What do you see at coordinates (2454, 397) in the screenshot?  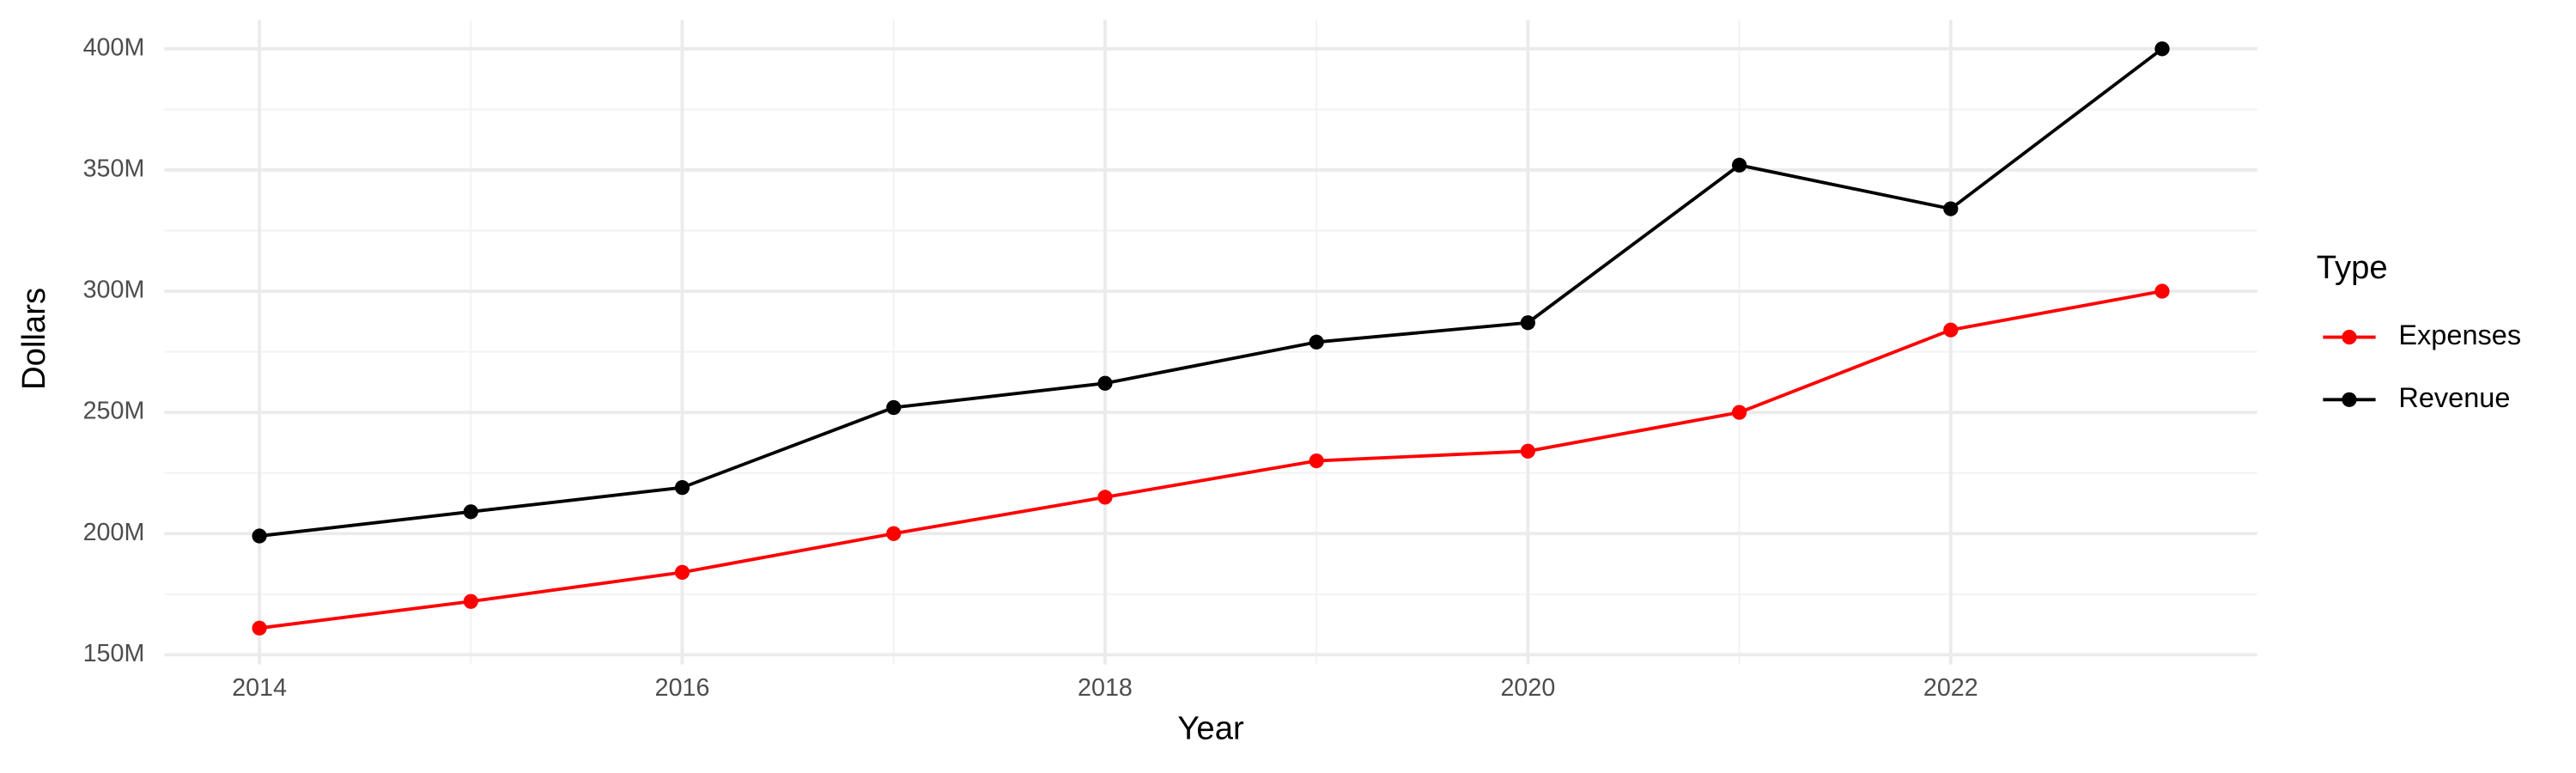 I see `legend-label: Revenue` at bounding box center [2454, 397].